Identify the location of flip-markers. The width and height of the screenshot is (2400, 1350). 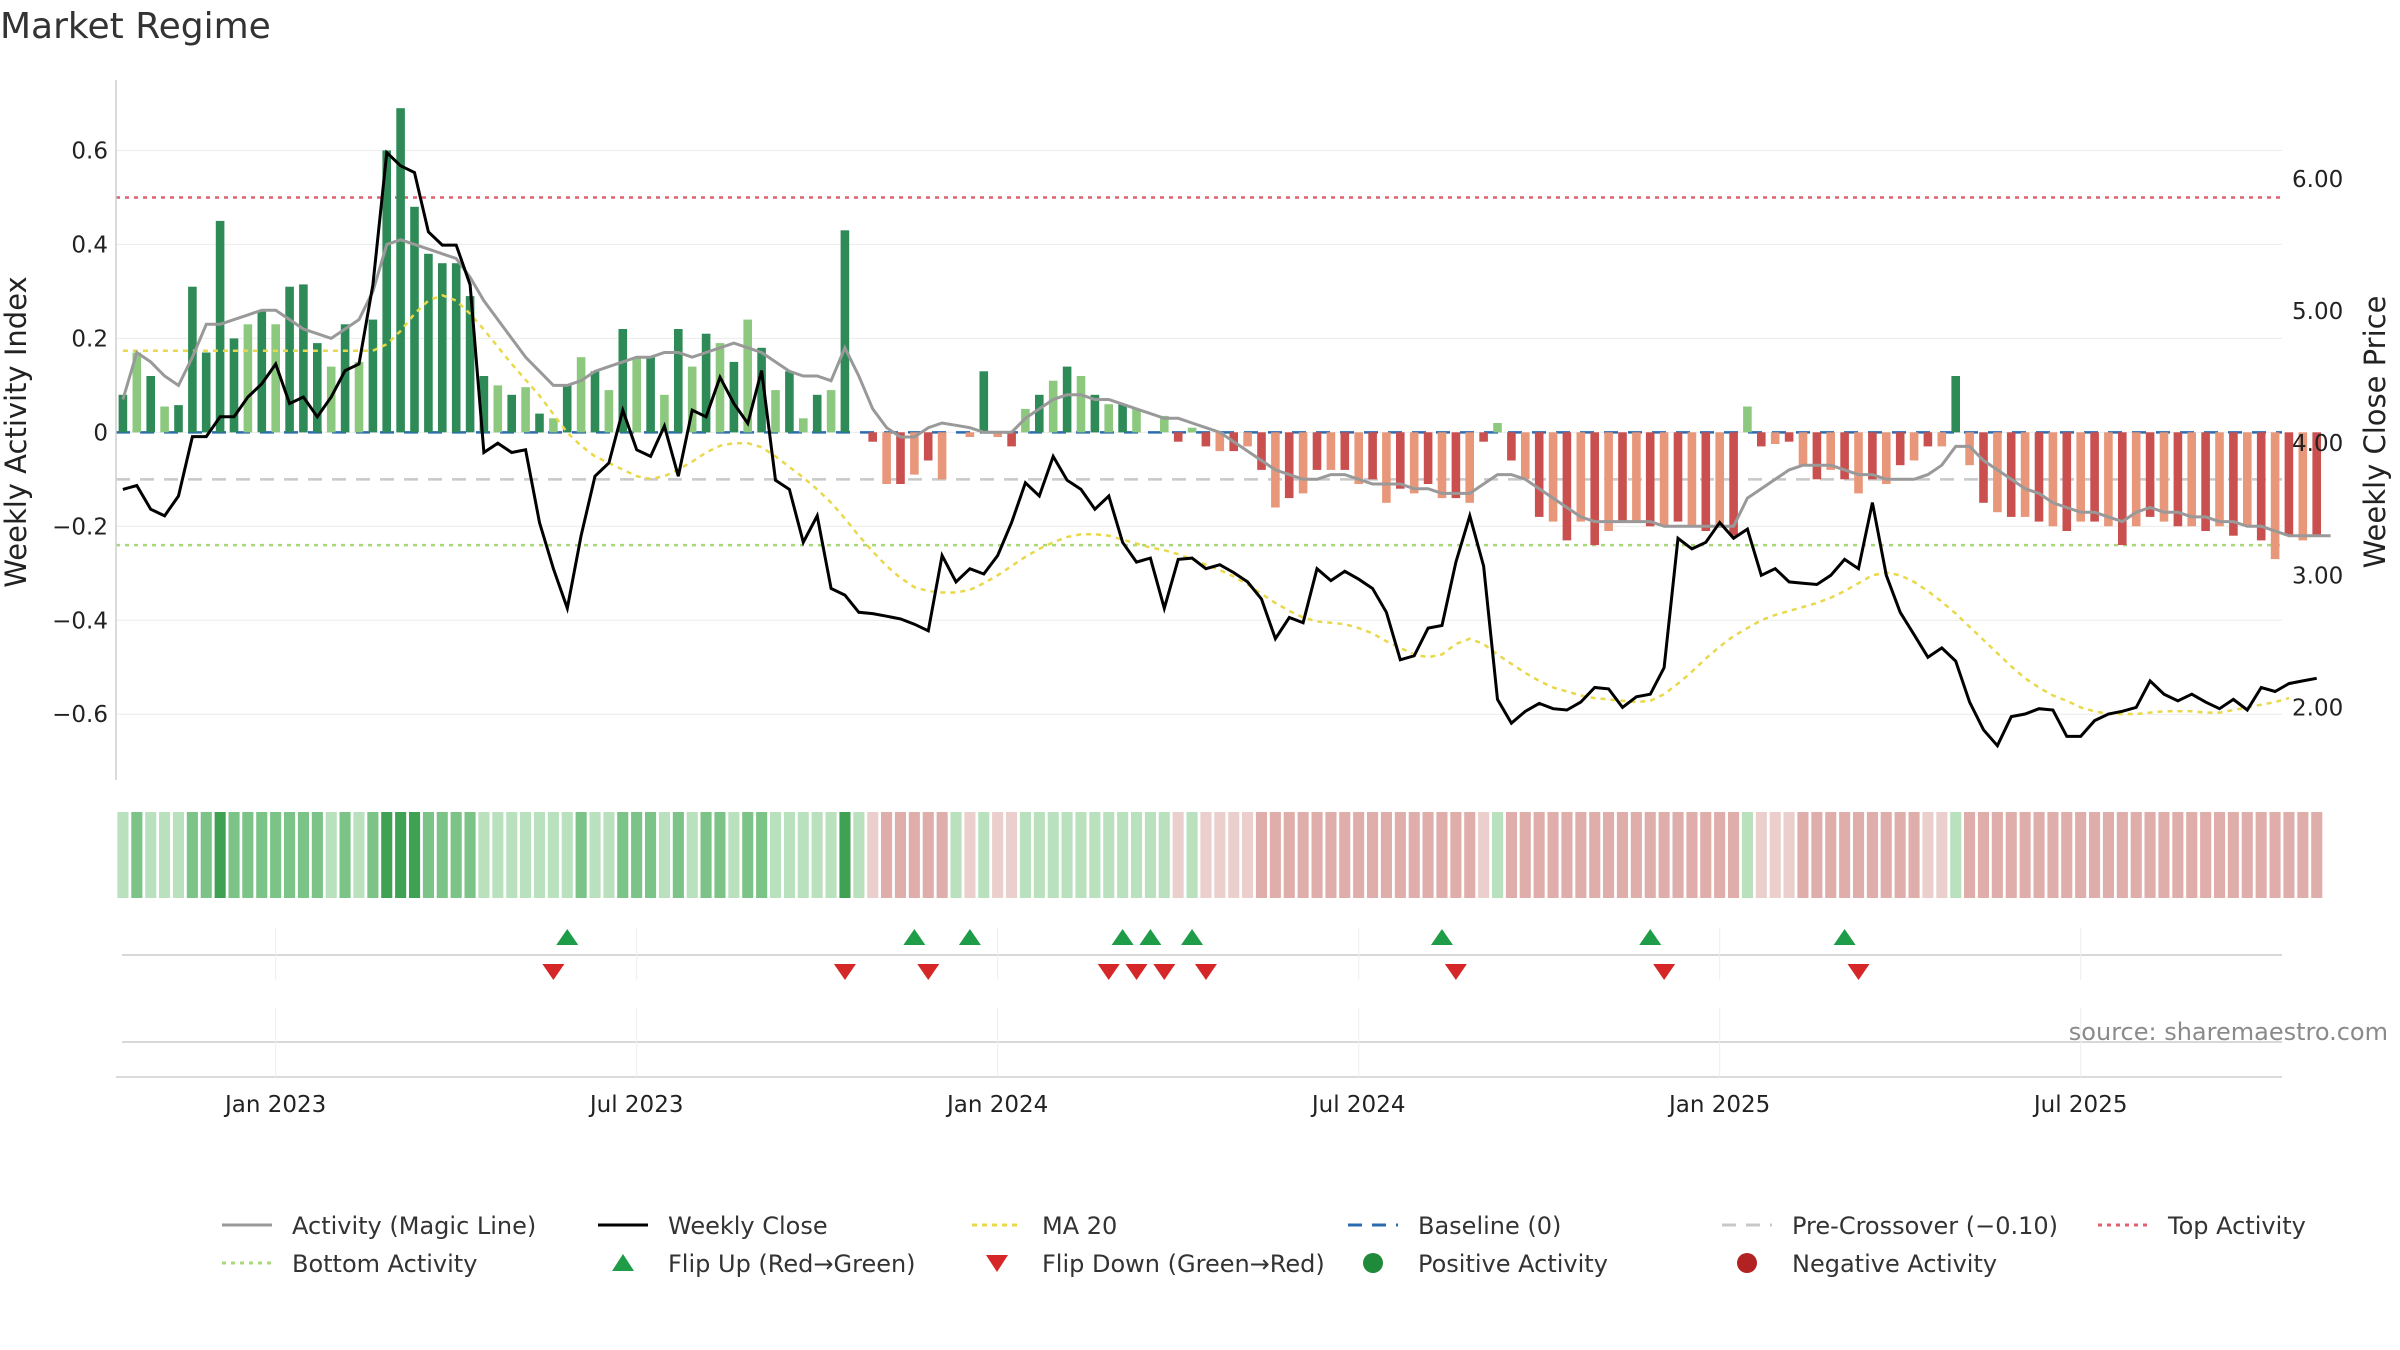
(1202, 986).